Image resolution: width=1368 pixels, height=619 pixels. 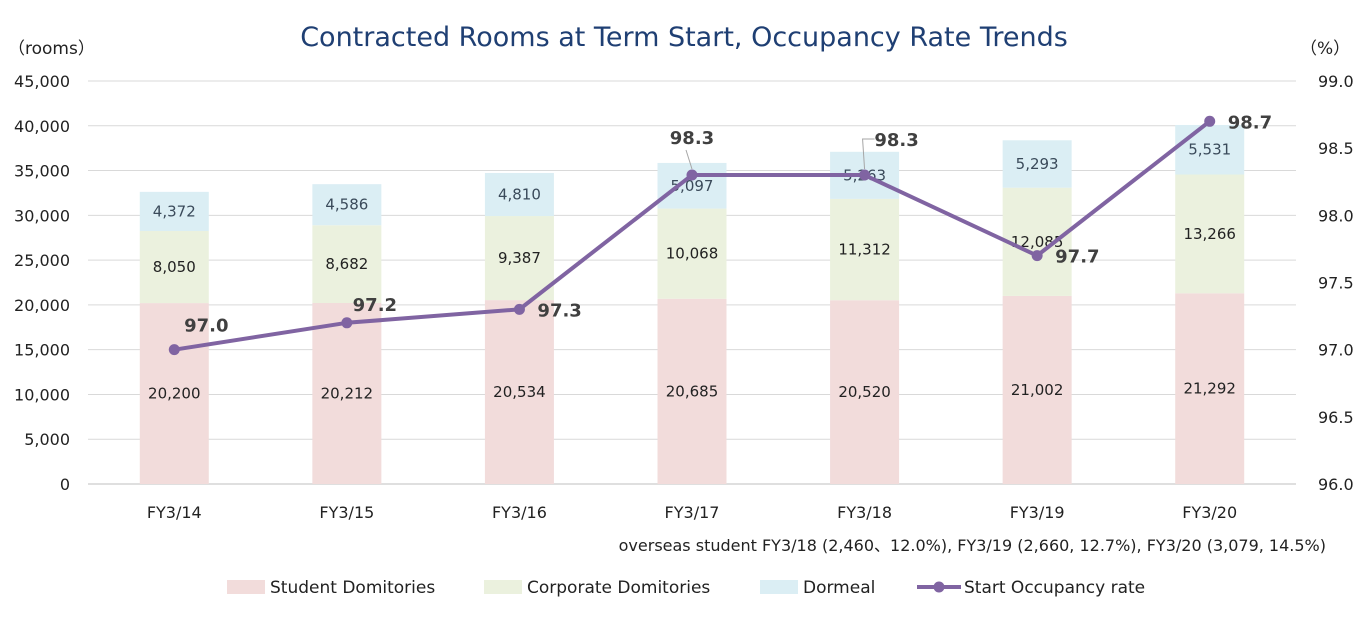 I want to click on student-domitories-value-label: 20,200, so click(x=174, y=394).